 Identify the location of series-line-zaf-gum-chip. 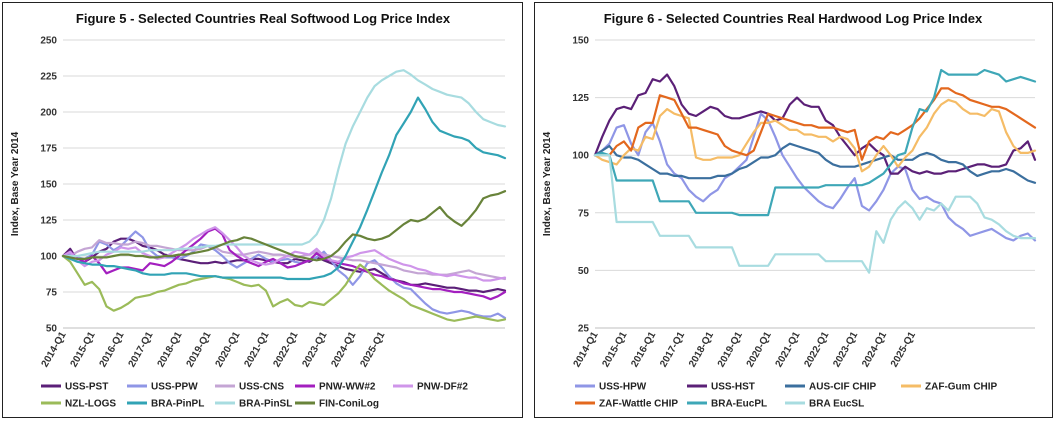
(815, 135).